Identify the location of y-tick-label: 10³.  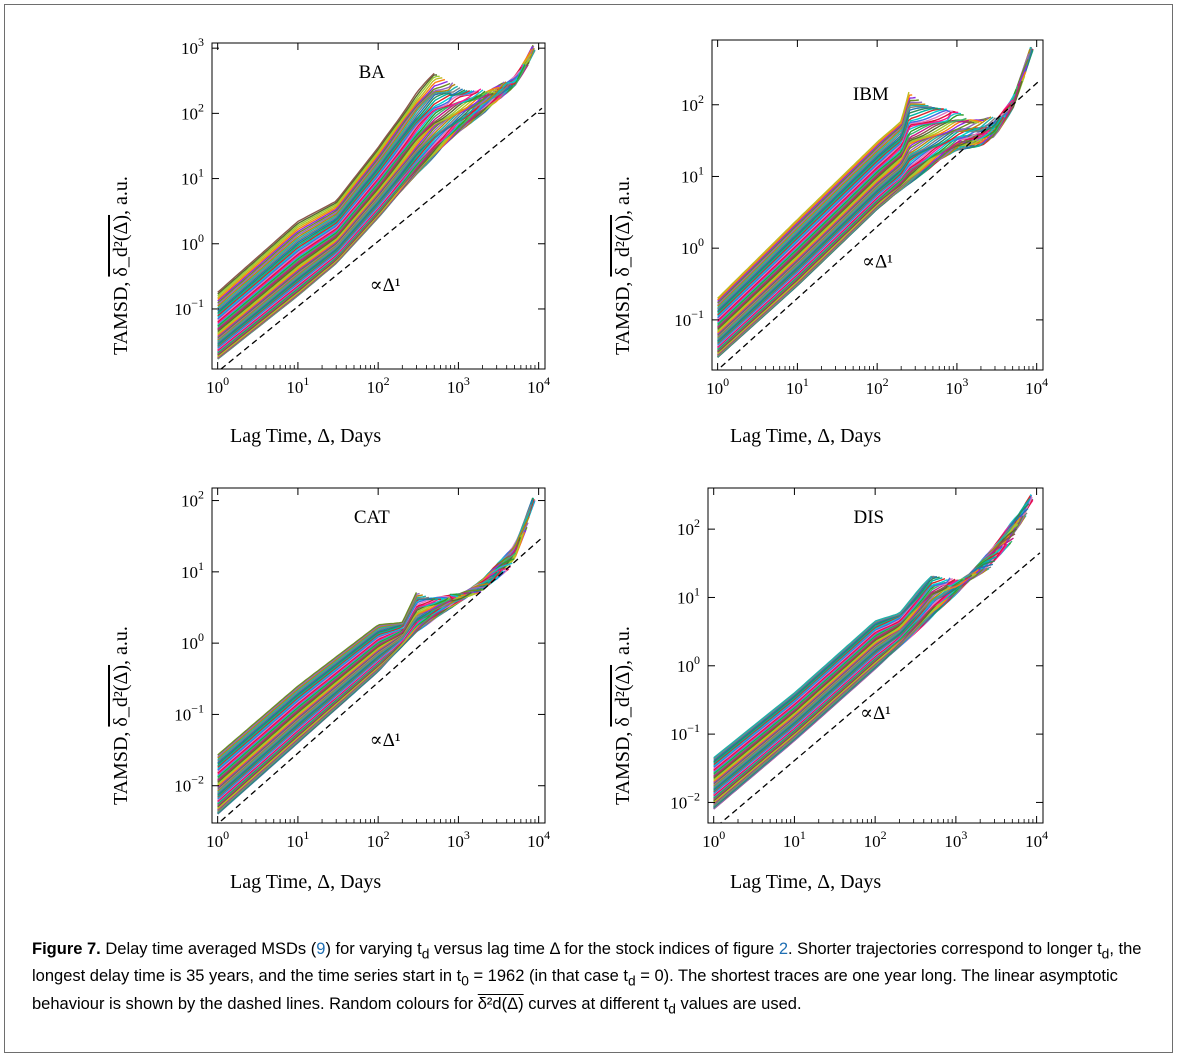
(192, 46).